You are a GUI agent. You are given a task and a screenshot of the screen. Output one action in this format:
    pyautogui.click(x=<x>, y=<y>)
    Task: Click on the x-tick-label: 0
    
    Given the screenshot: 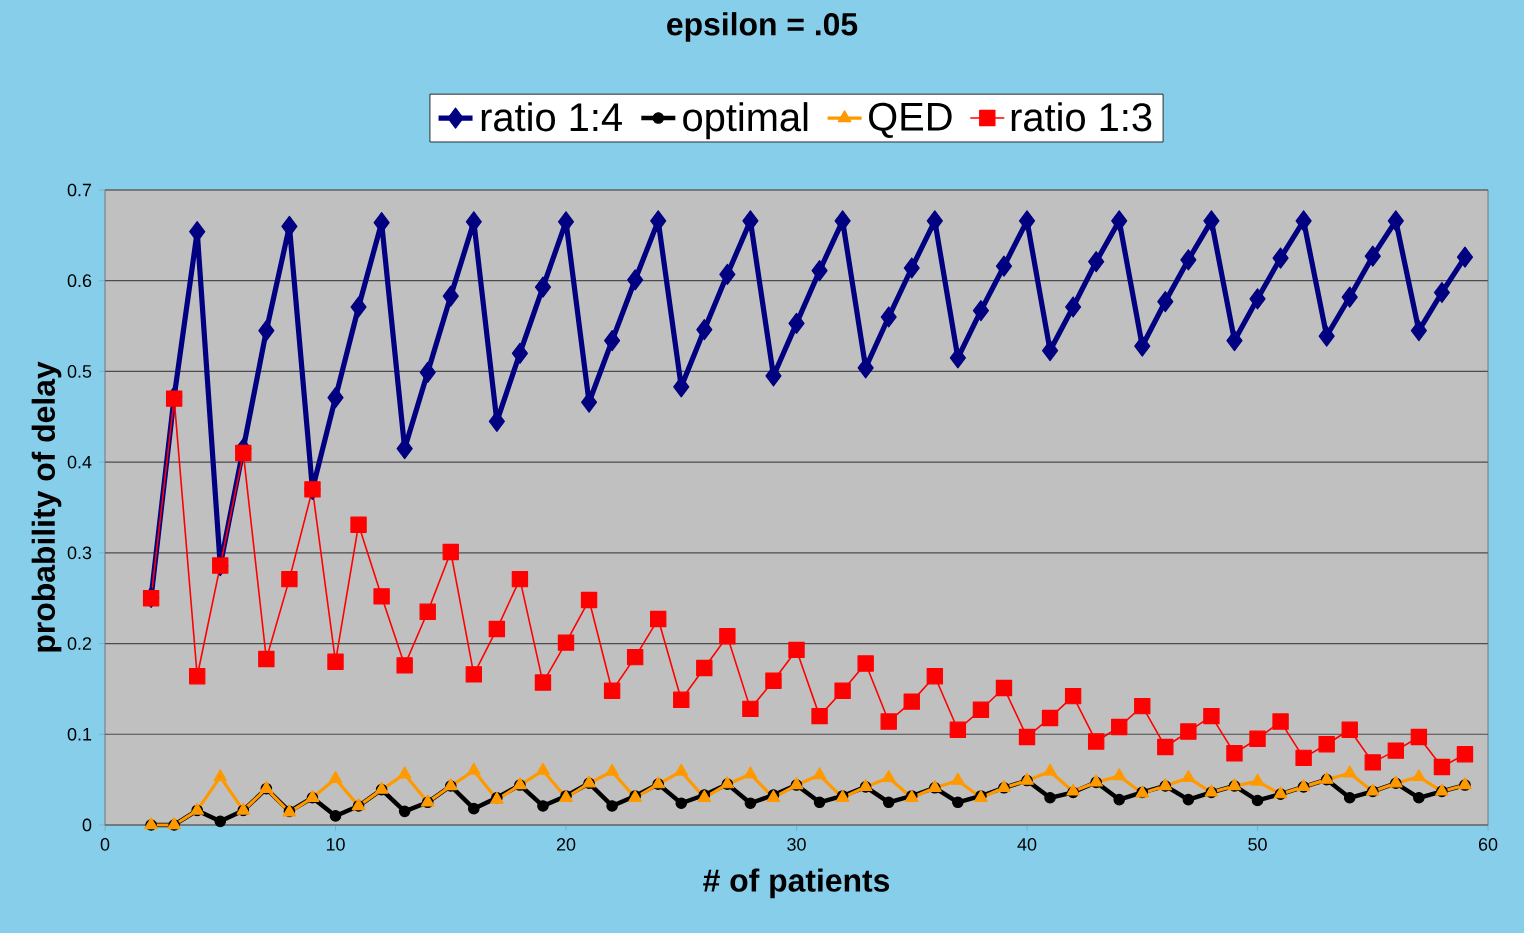 What is the action you would take?
    pyautogui.click(x=105, y=844)
    